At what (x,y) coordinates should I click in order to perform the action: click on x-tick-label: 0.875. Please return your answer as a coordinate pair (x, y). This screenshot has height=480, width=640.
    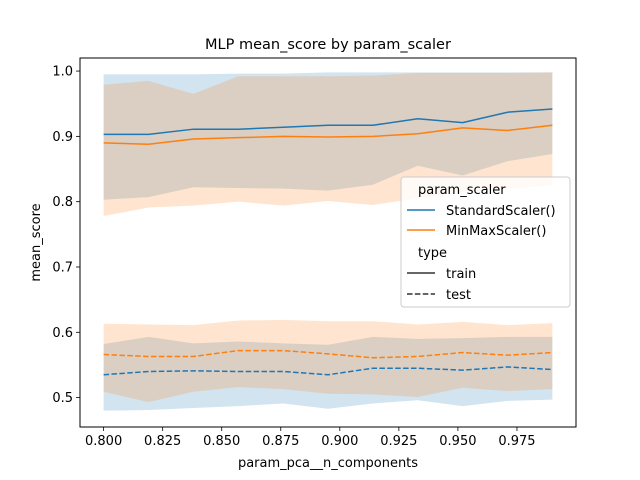
    Looking at the image, I should click on (280, 441).